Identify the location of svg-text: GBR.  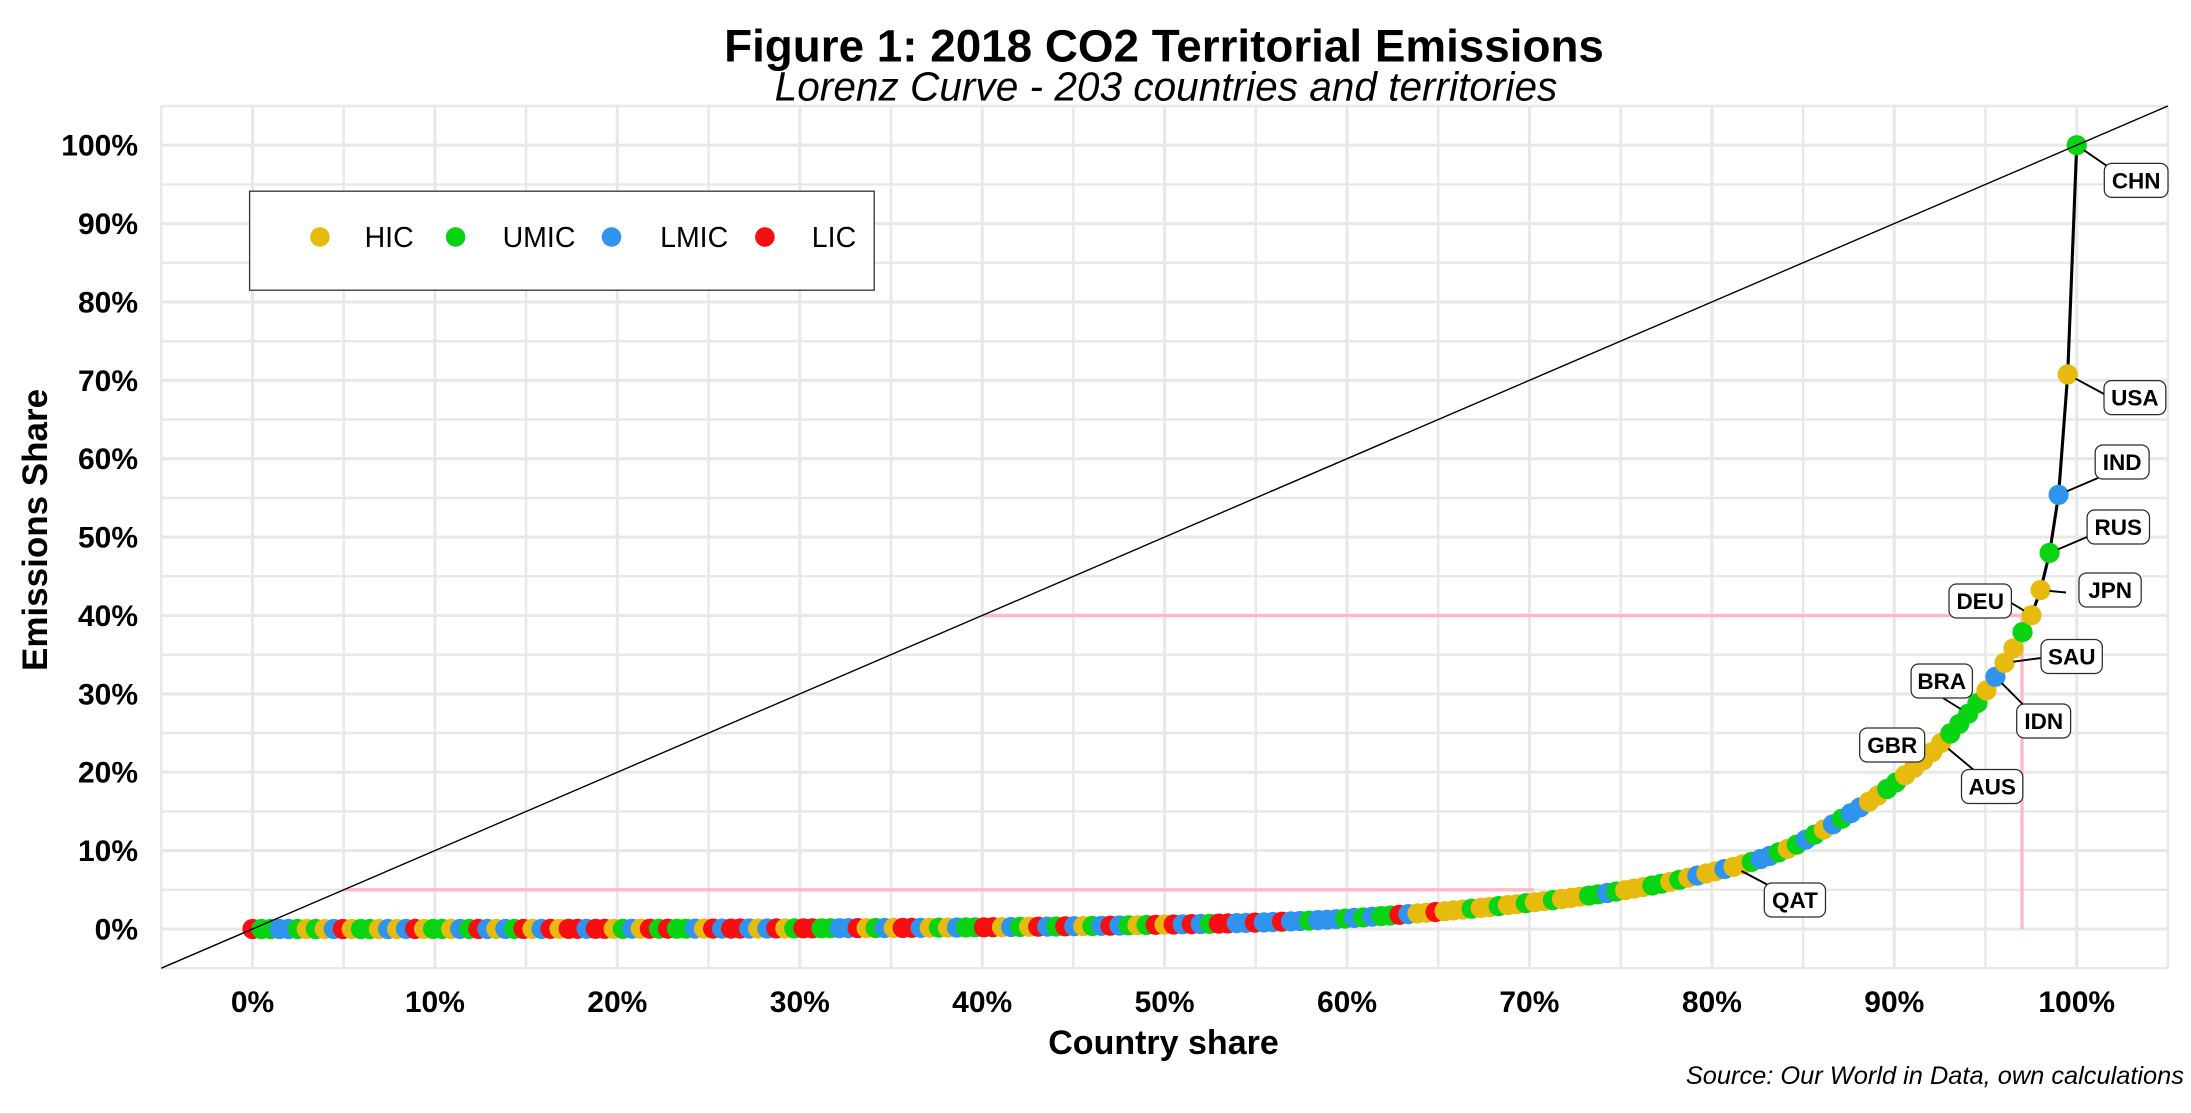
(1892, 745).